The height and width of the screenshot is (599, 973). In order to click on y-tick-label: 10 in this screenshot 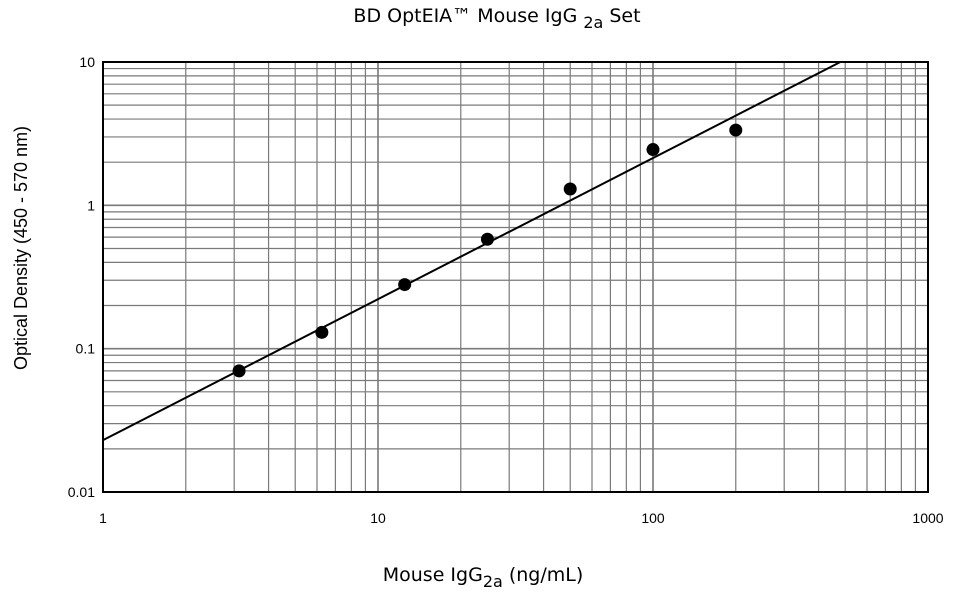, I will do `click(87, 62)`.